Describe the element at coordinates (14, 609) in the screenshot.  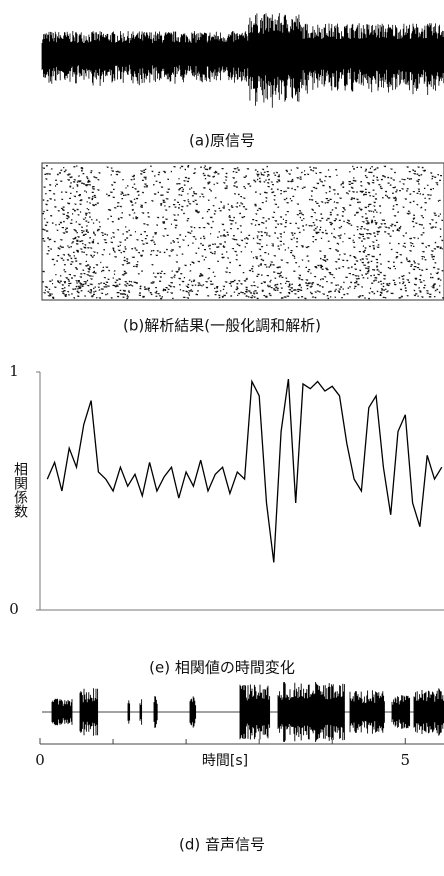
I see `y-tick-label: 0` at that location.